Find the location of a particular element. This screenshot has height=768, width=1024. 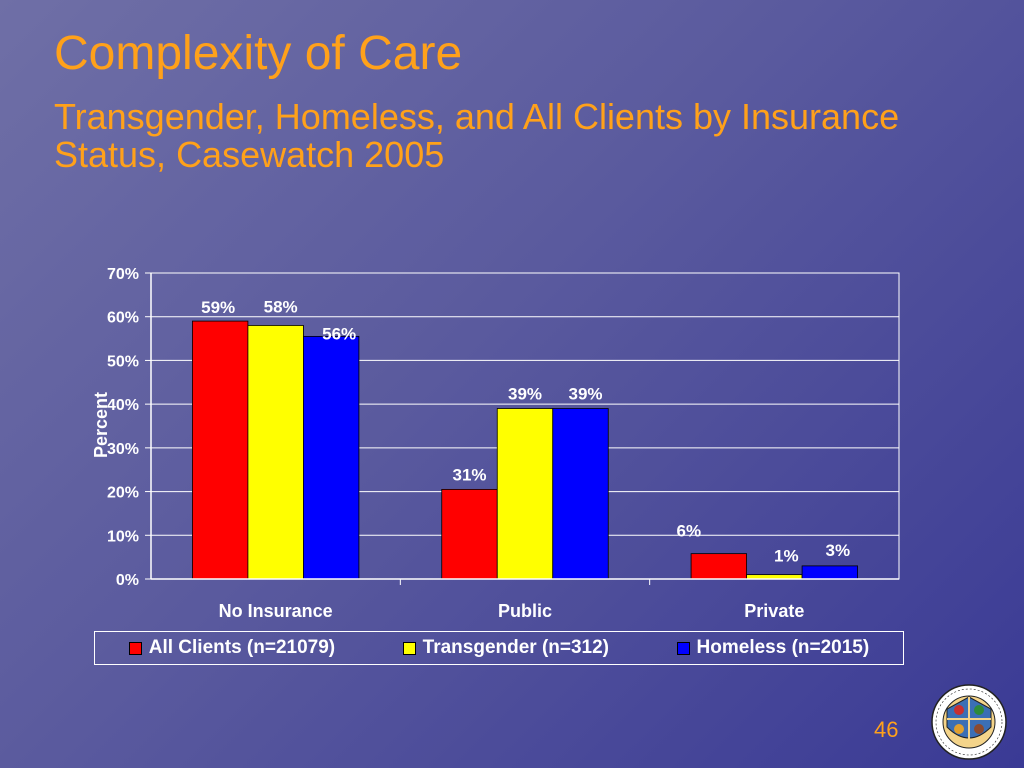

y-tick-label: 40% is located at coordinates (123, 405).